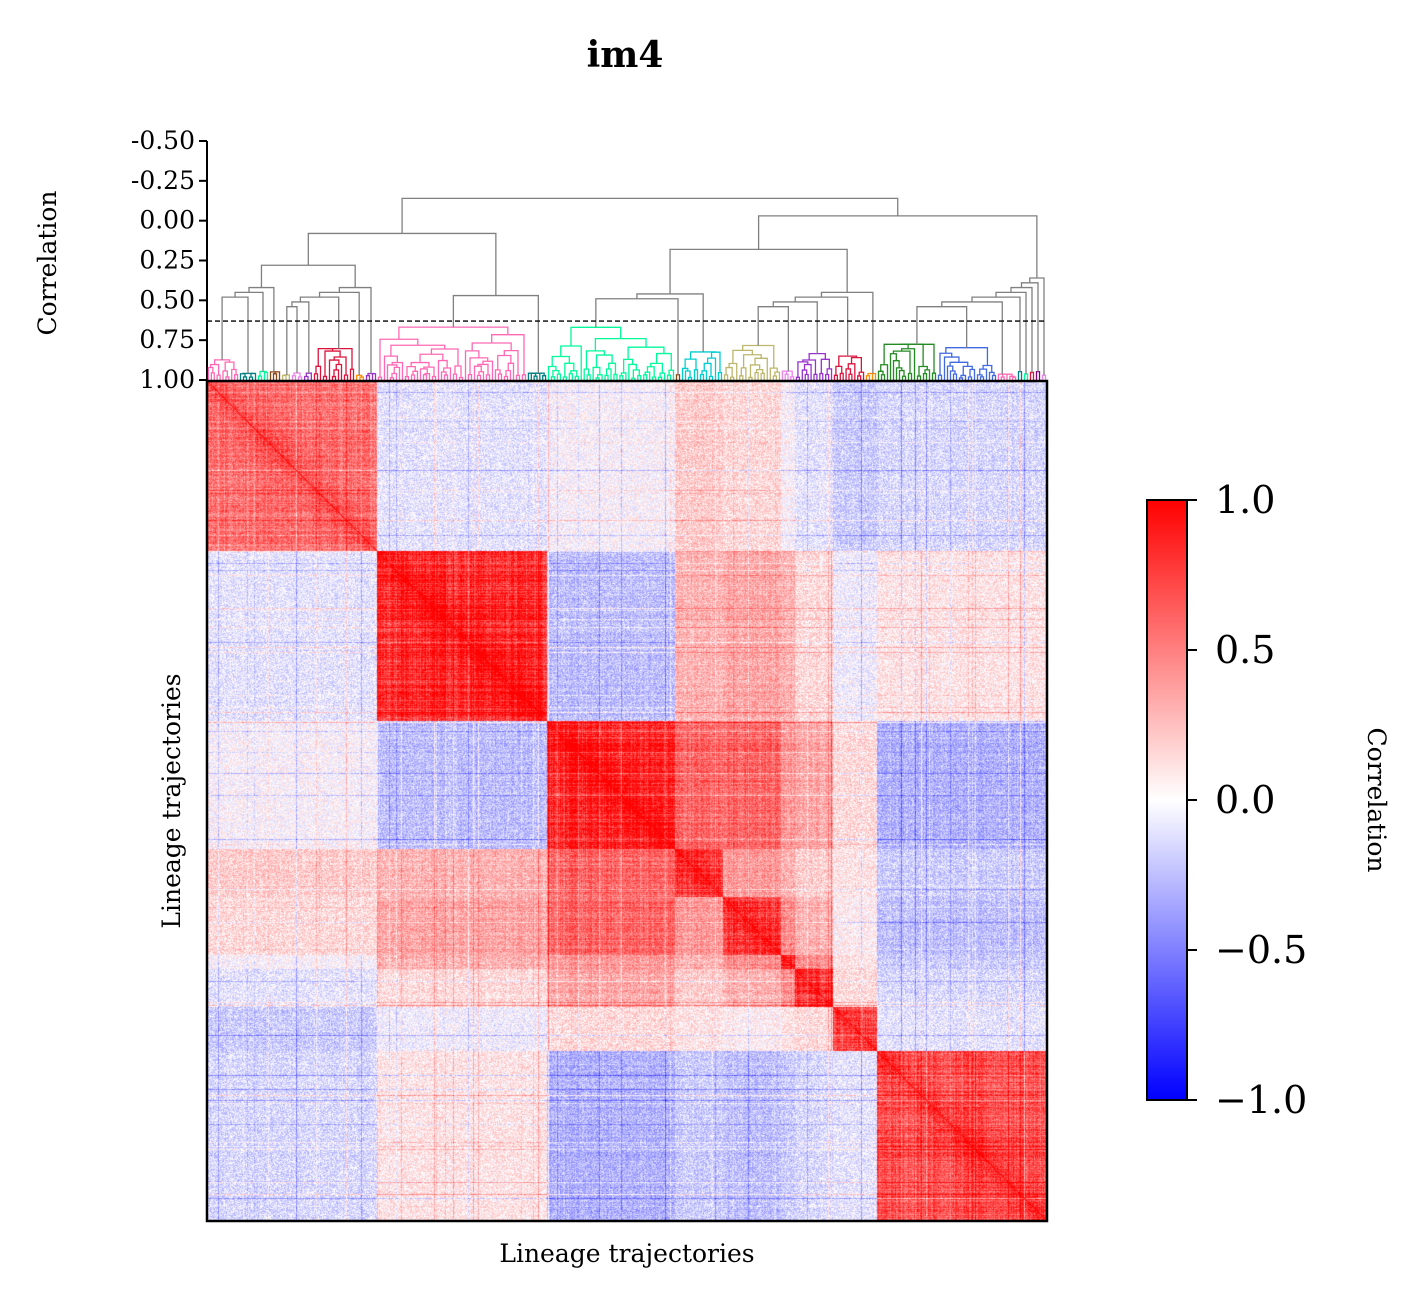 The width and height of the screenshot is (1416, 1303). Describe the element at coordinates (163, 180) in the screenshot. I see `dendrogram-y-tick-label: -0.25` at that location.